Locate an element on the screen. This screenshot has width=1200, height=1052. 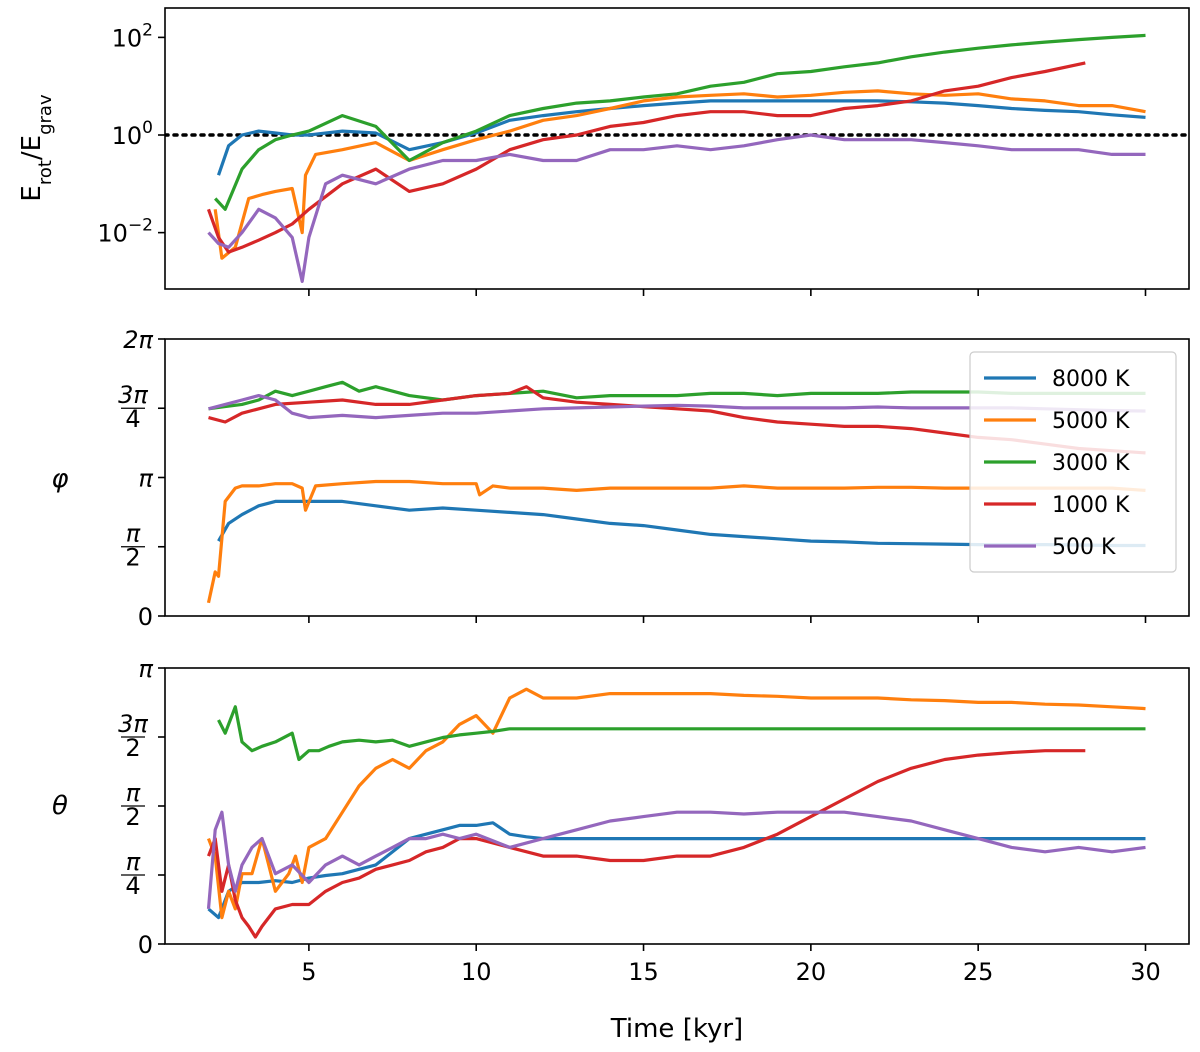
x-axis-label: Time [kyr] is located at coordinates (676, 1029).